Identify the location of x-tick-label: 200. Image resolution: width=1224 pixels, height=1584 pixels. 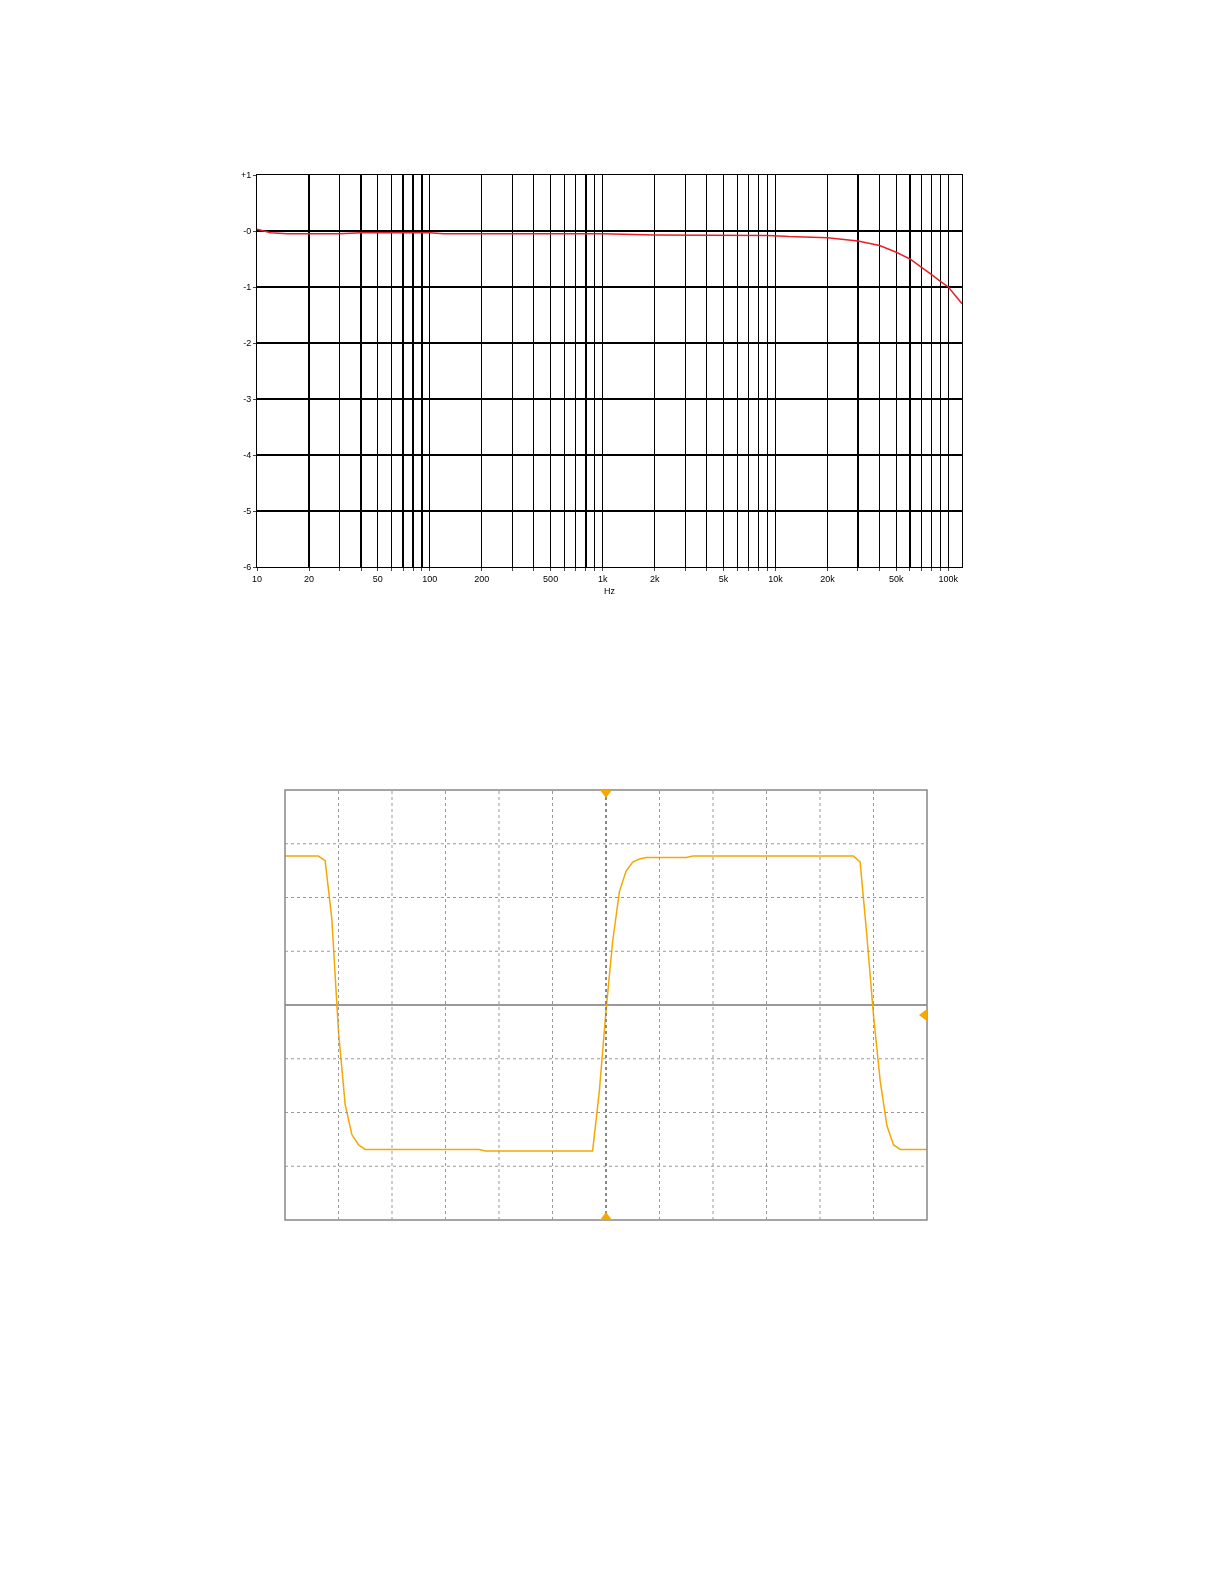
(482, 578).